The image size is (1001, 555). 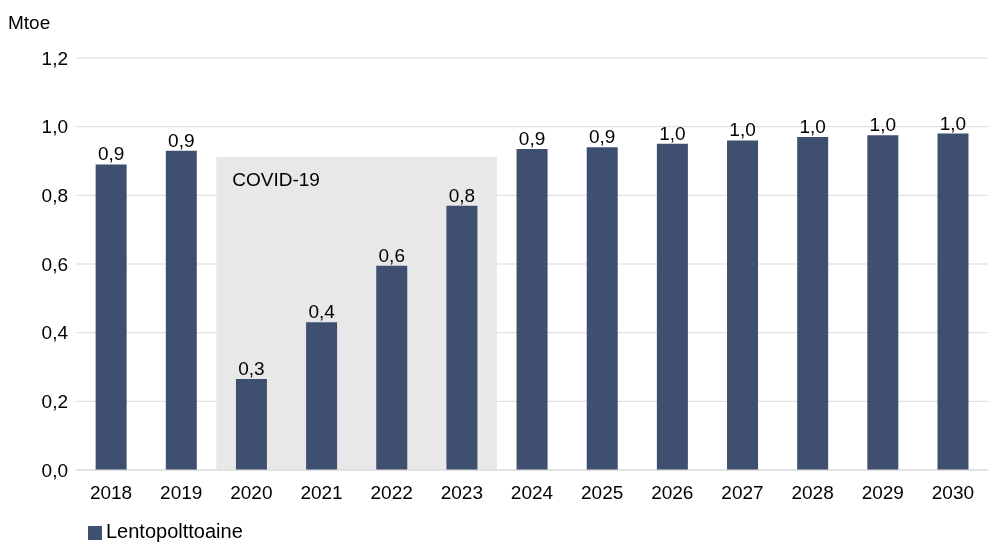 I want to click on x-tick-label: 2027, so click(x=742, y=493).